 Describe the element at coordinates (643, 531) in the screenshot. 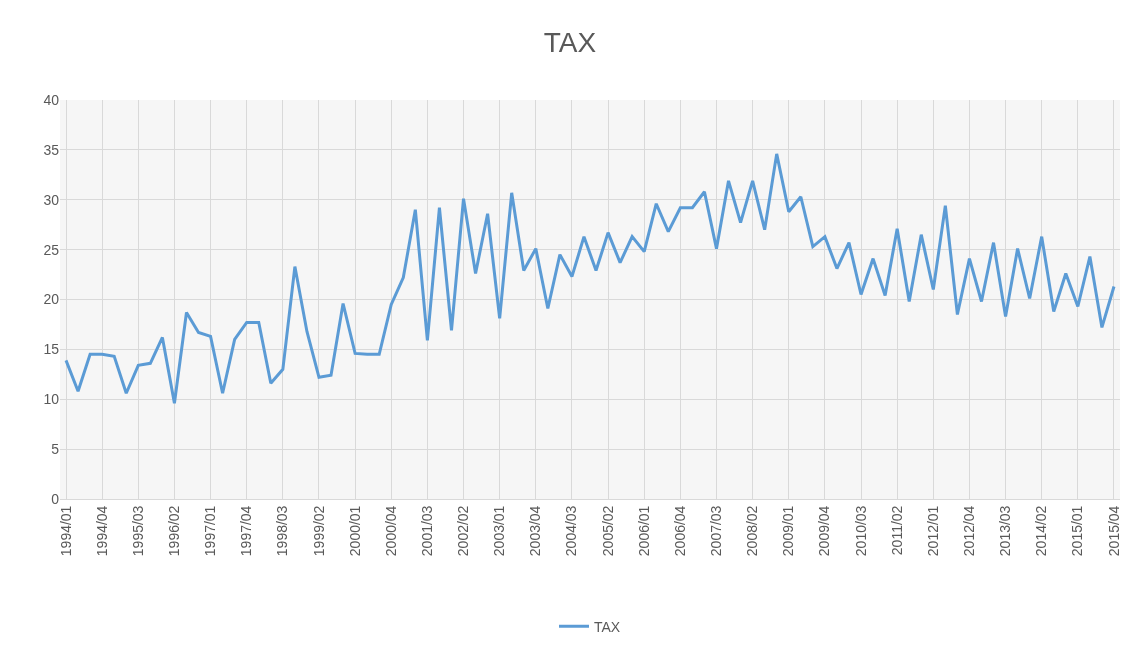

I see `x-tick-label: 2006/01` at that location.